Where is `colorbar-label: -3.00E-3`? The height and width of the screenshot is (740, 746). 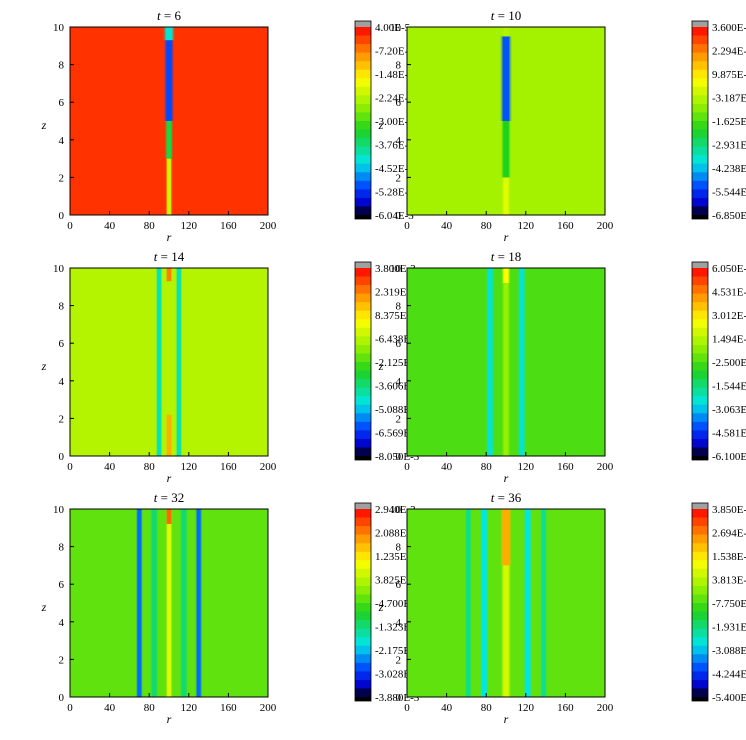 colorbar-label: -3.00E-3 is located at coordinates (394, 122).